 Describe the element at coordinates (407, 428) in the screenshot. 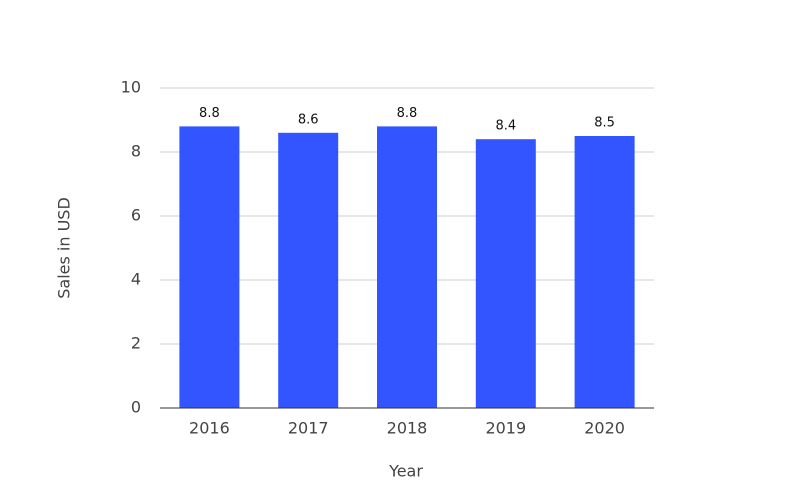

I see `x-tick-label: 2018` at that location.